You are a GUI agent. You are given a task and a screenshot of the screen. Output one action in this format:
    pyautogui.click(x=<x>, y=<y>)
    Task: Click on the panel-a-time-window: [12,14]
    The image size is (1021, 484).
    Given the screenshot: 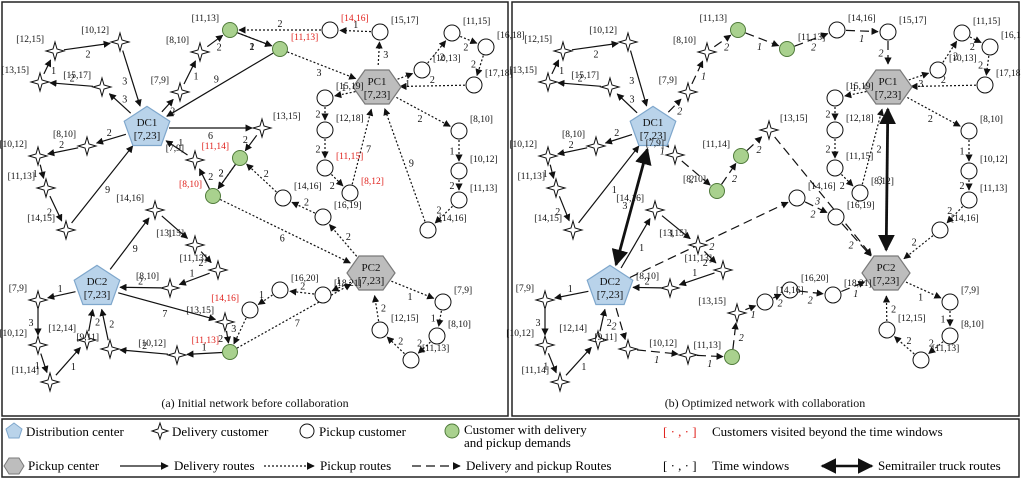 What is the action you would take?
    pyautogui.click(x=62, y=329)
    